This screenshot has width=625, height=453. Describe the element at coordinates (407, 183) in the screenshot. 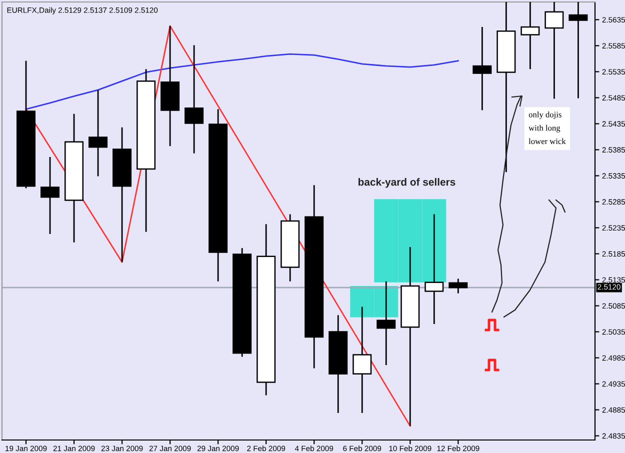

I see `annotation: back-yard of sellers` at that location.